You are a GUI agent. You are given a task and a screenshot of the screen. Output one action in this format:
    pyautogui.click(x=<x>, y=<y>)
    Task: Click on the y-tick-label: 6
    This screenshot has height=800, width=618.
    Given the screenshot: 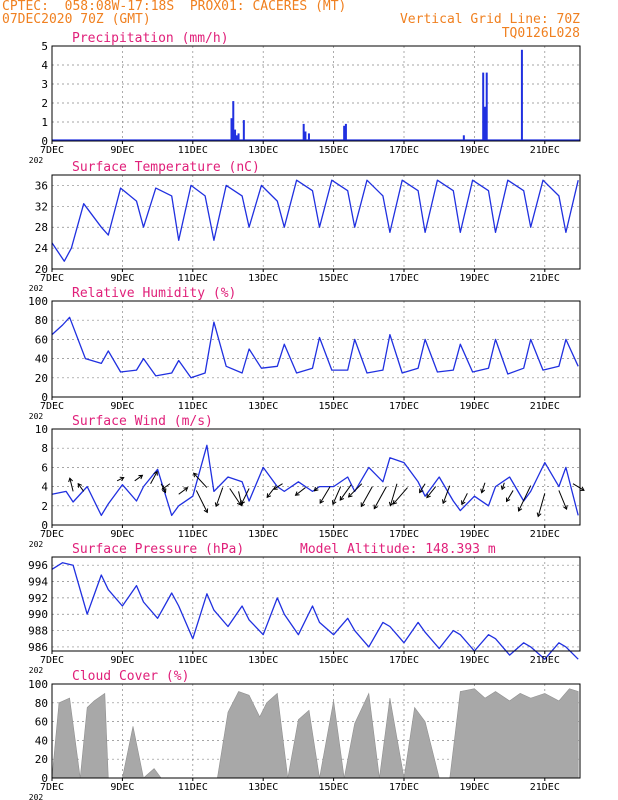 What is the action you would take?
    pyautogui.click(x=44, y=467)
    